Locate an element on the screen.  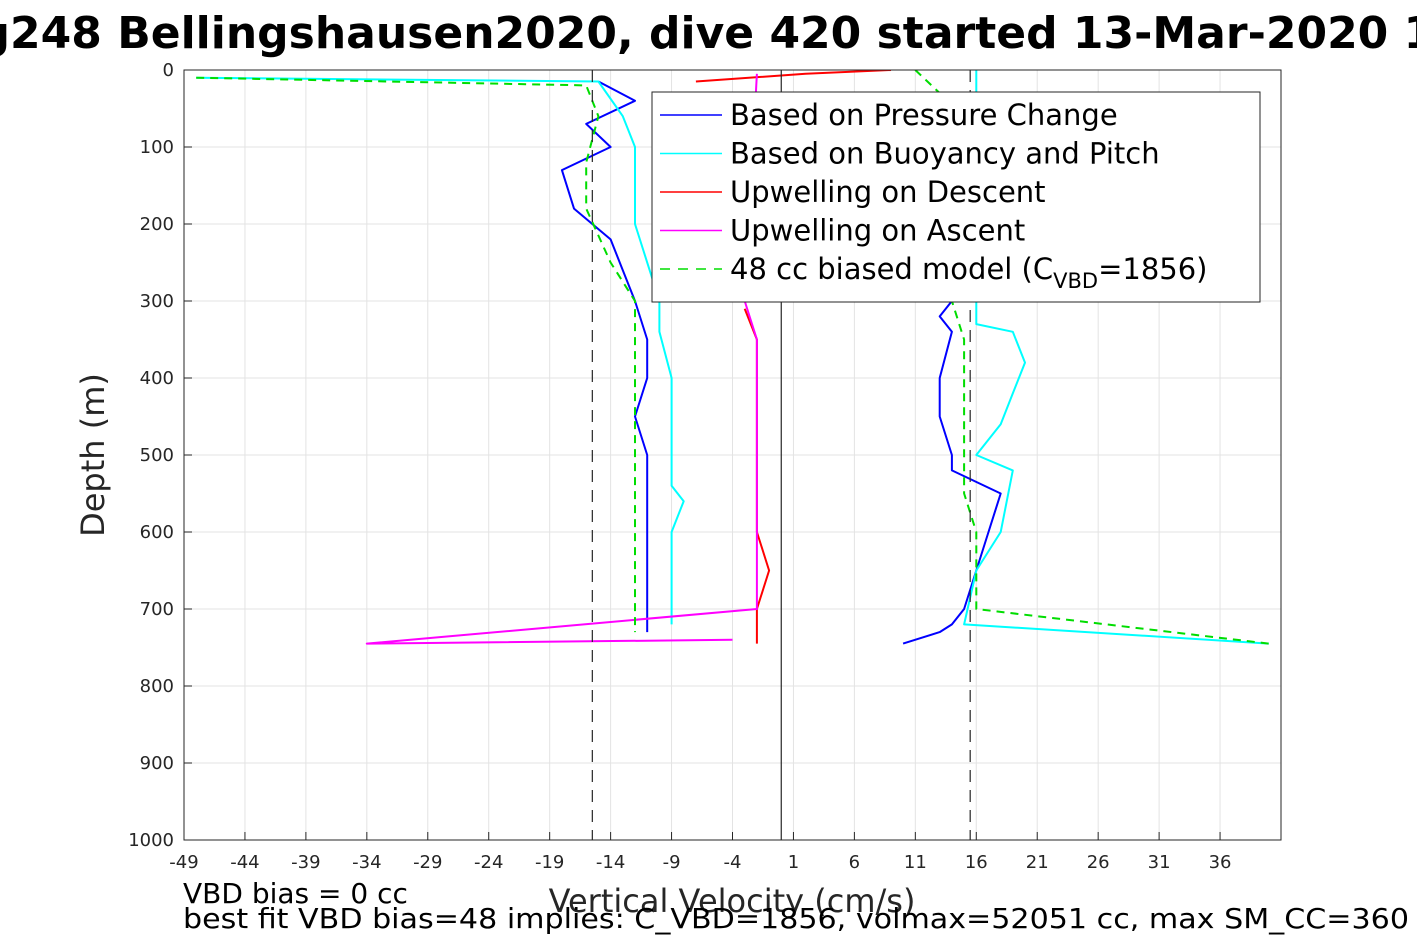
x-tick-label: 31 is located at coordinates (1159, 862).